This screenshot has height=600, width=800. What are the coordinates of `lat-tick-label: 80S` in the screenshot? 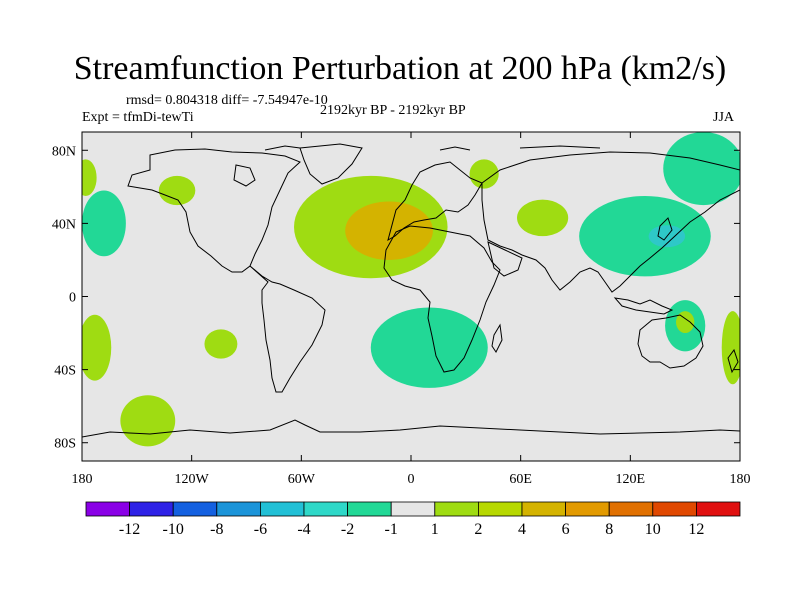 It's located at (65, 444).